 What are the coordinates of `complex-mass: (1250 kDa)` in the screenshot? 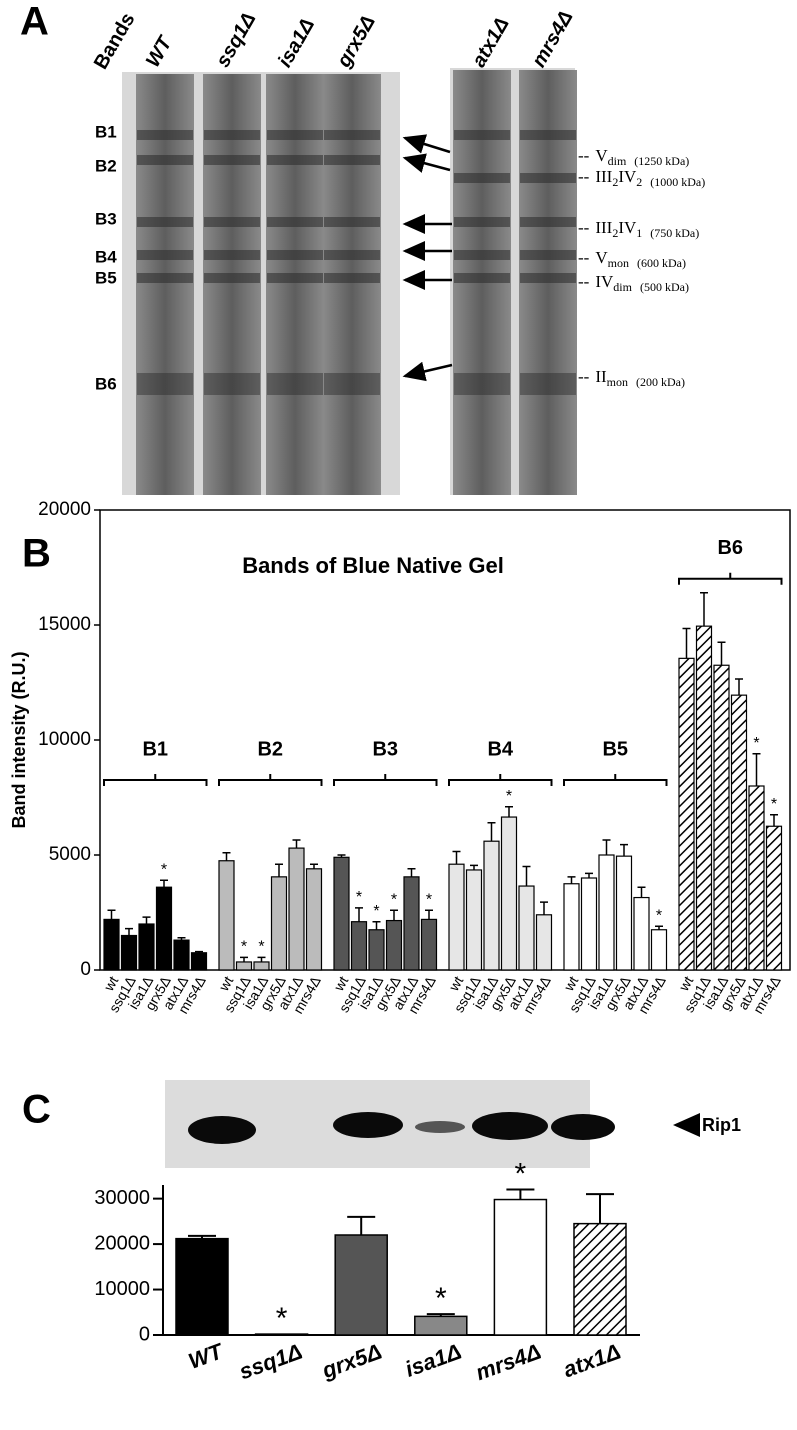 It's located at (661, 161).